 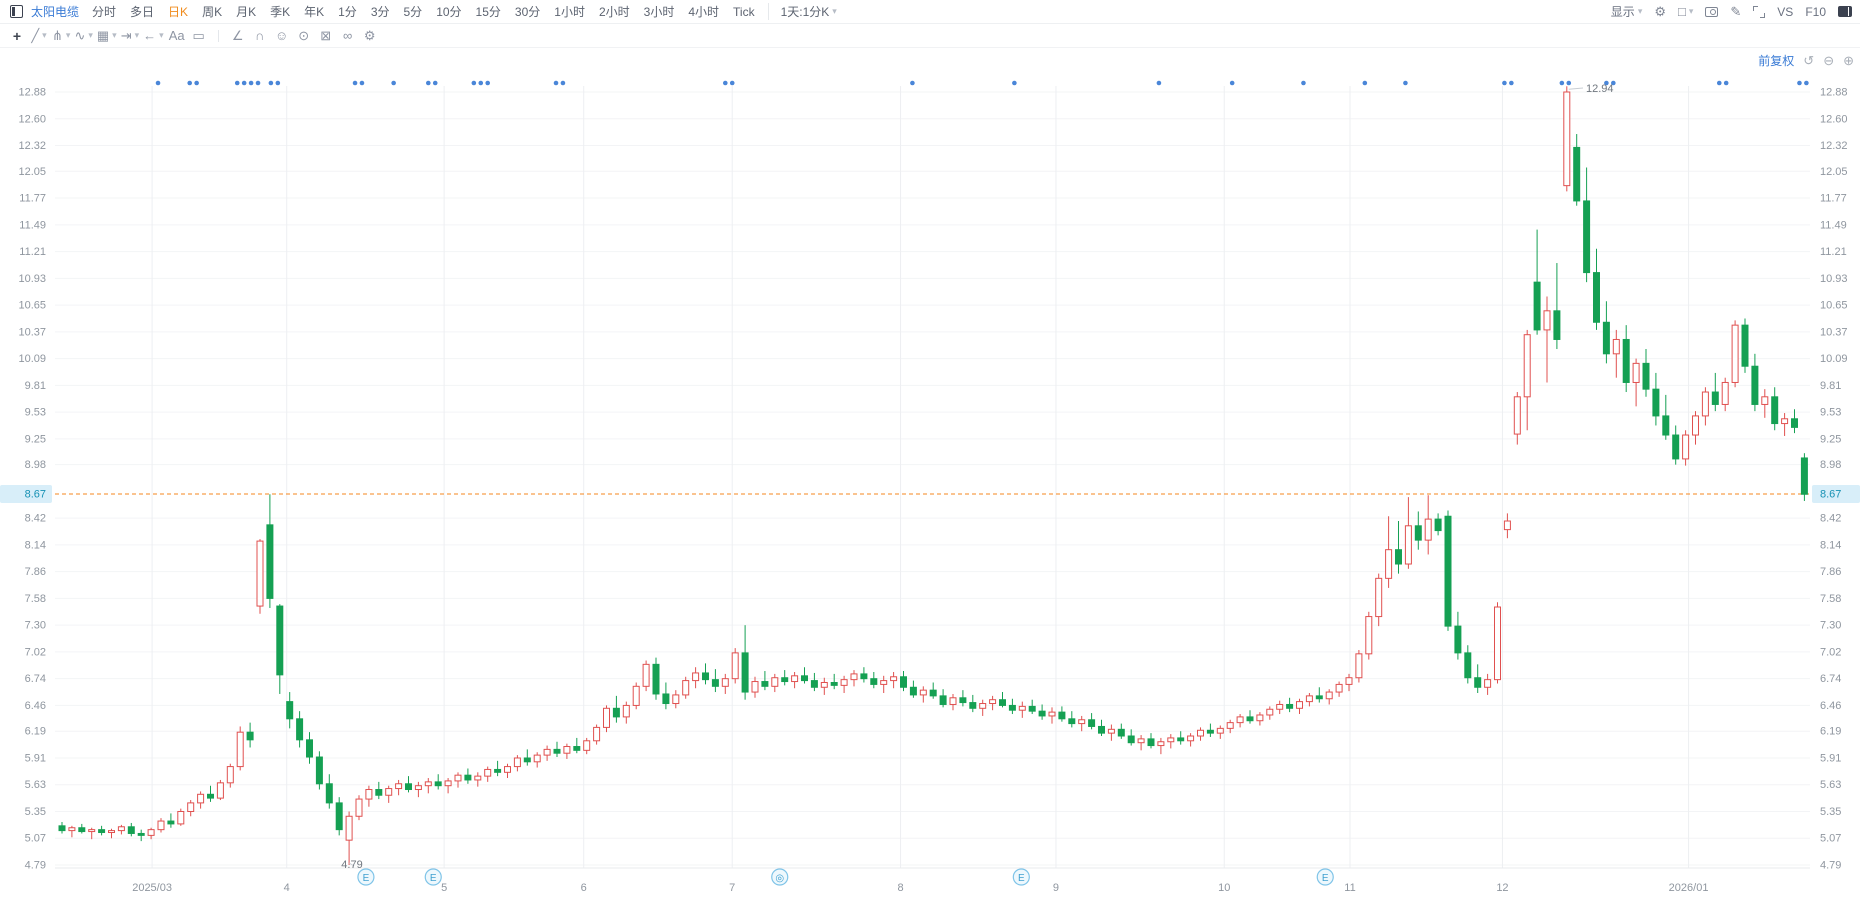 What do you see at coordinates (1830, 812) in the screenshot?
I see `svg-text: 5.35` at bounding box center [1830, 812].